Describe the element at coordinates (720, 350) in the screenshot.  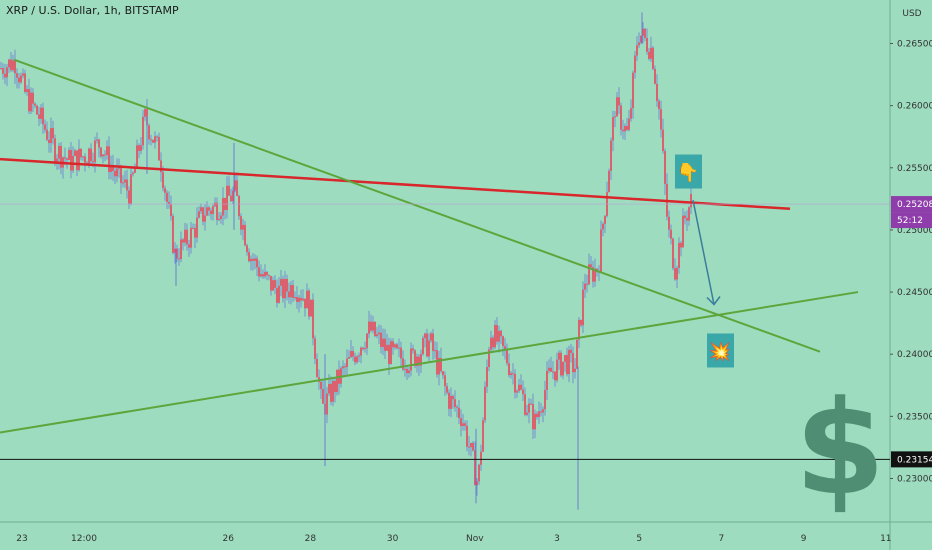
I see `collision-icon-bg` at that location.